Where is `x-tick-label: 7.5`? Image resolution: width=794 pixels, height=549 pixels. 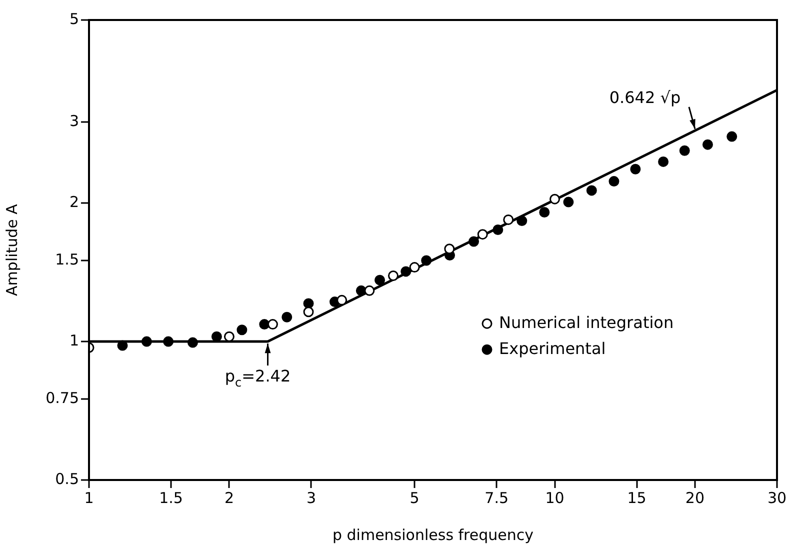
x-tick-label: 7.5 is located at coordinates (496, 497).